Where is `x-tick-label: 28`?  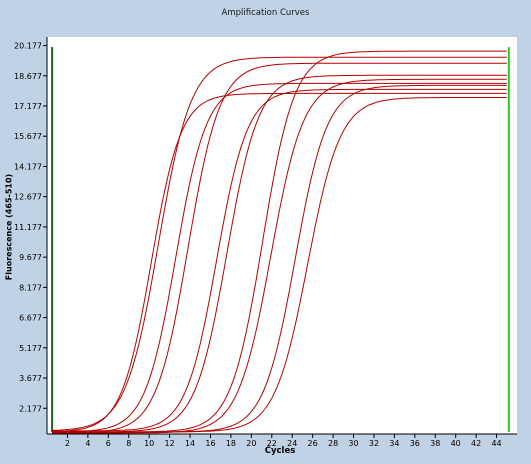
x-tick-label: 28 is located at coordinates (333, 443).